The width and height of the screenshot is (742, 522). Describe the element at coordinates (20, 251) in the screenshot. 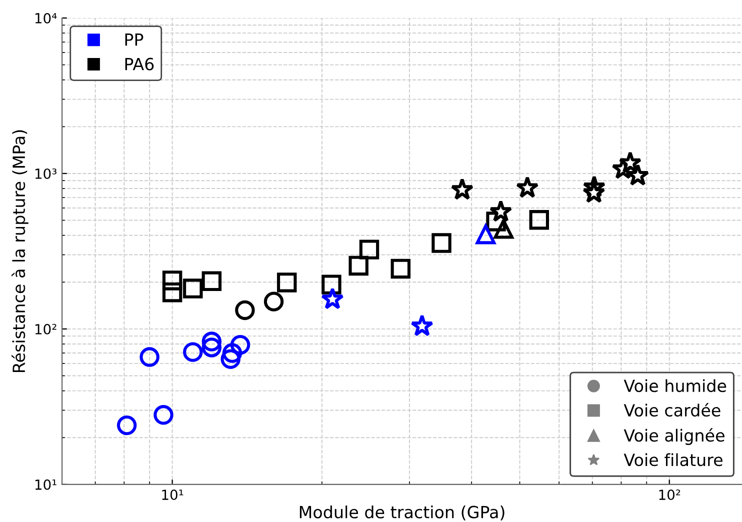

I see `y-axis-title: Résistance à la rupture (MPa)` at that location.